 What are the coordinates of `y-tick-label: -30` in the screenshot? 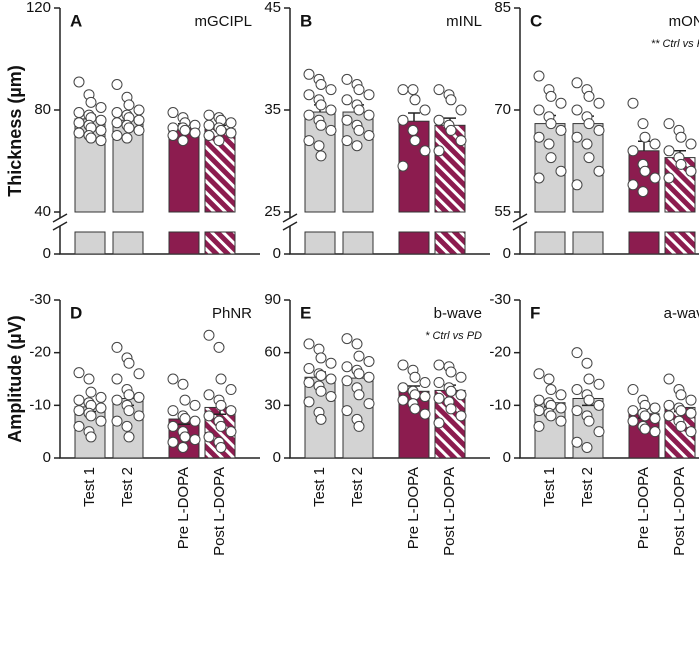 It's located at (500, 299).